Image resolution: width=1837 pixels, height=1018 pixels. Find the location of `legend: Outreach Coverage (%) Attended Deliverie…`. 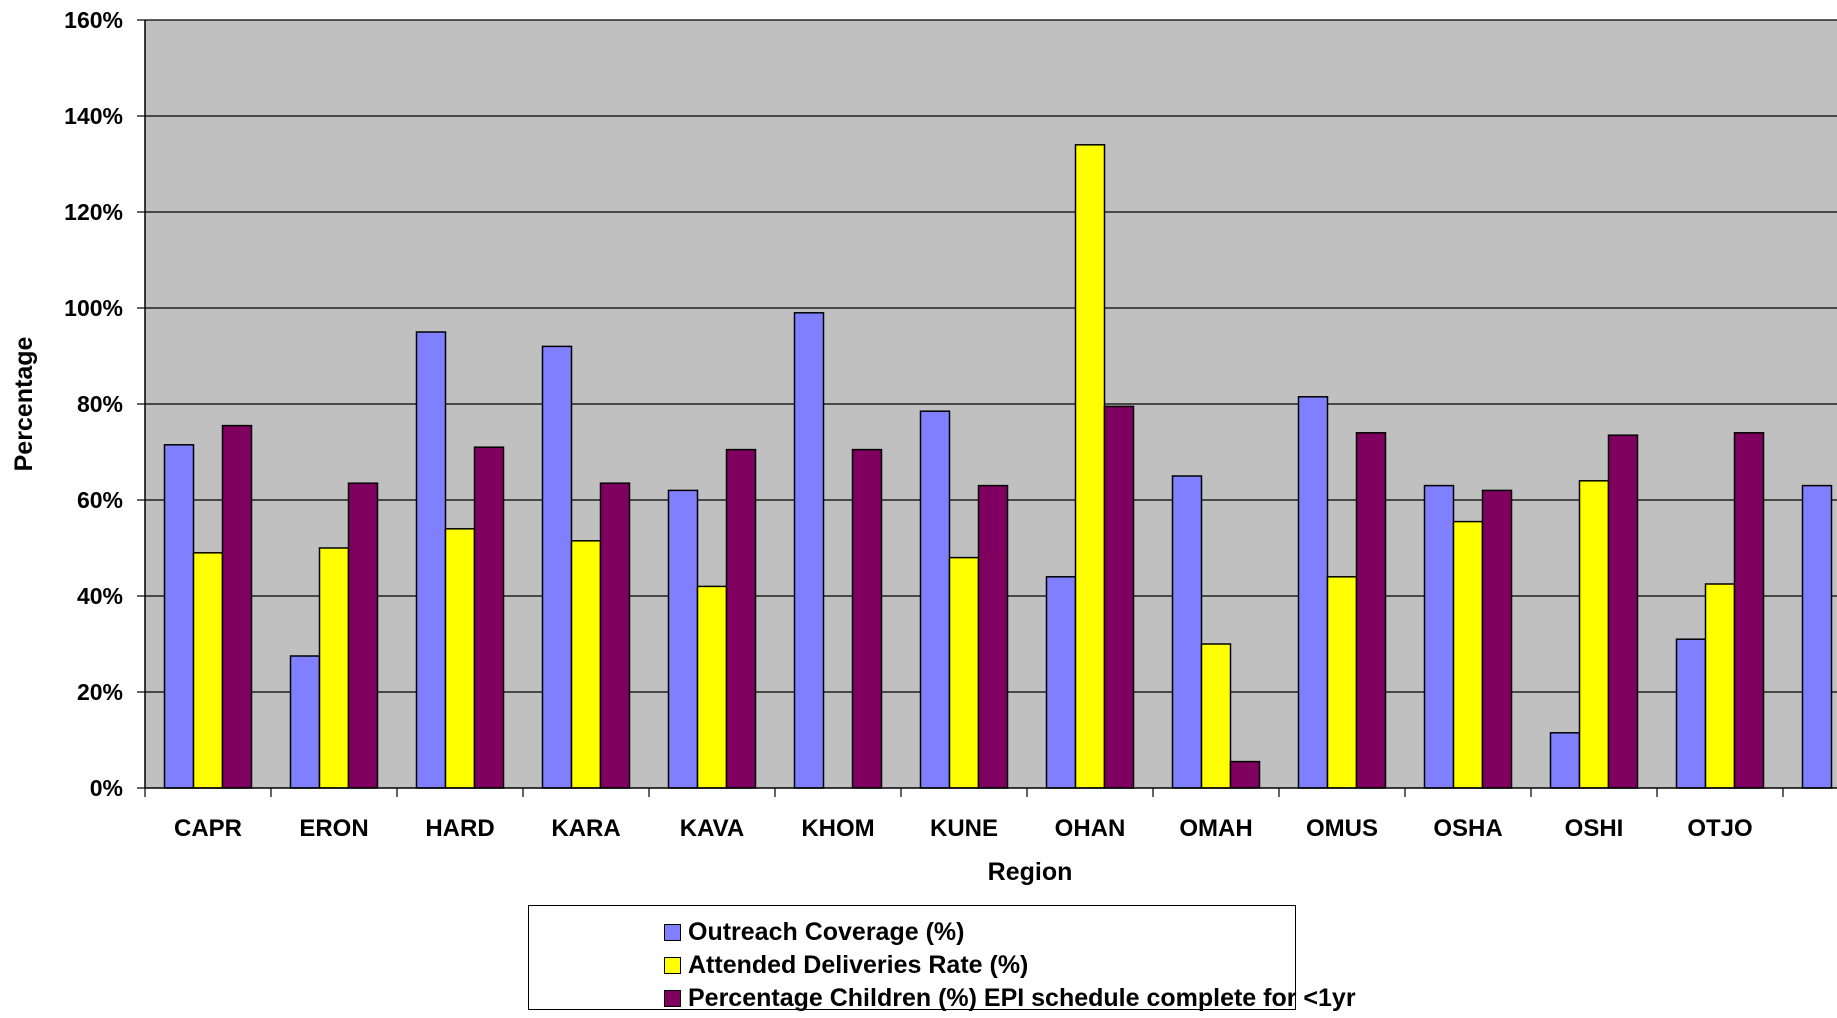

legend: Outreach Coverage (%) Attended Deliverie… is located at coordinates (942, 958).